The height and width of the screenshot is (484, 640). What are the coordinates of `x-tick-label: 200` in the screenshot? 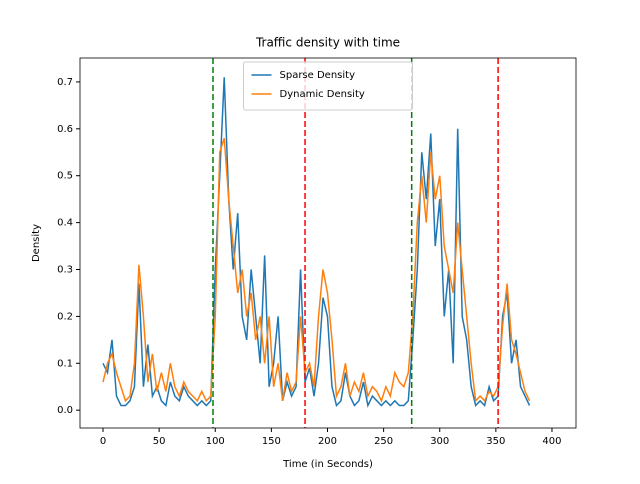 It's located at (327, 441).